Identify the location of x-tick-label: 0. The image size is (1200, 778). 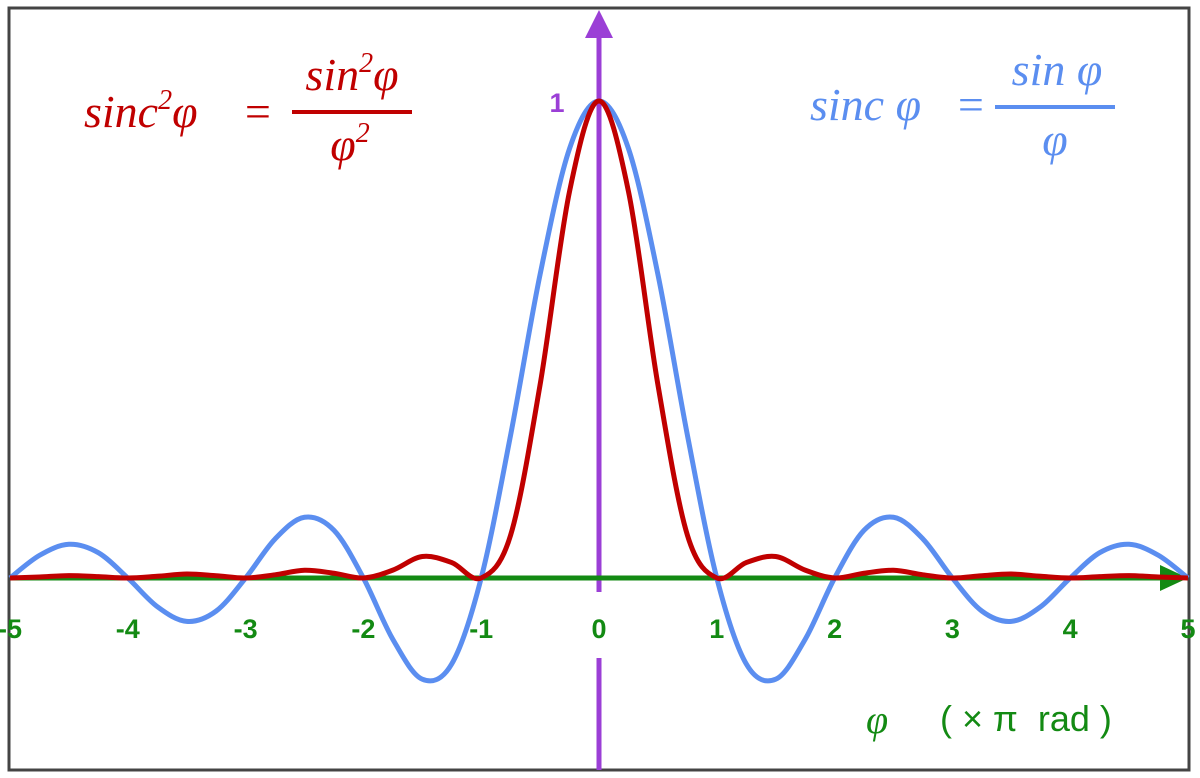
(598, 629).